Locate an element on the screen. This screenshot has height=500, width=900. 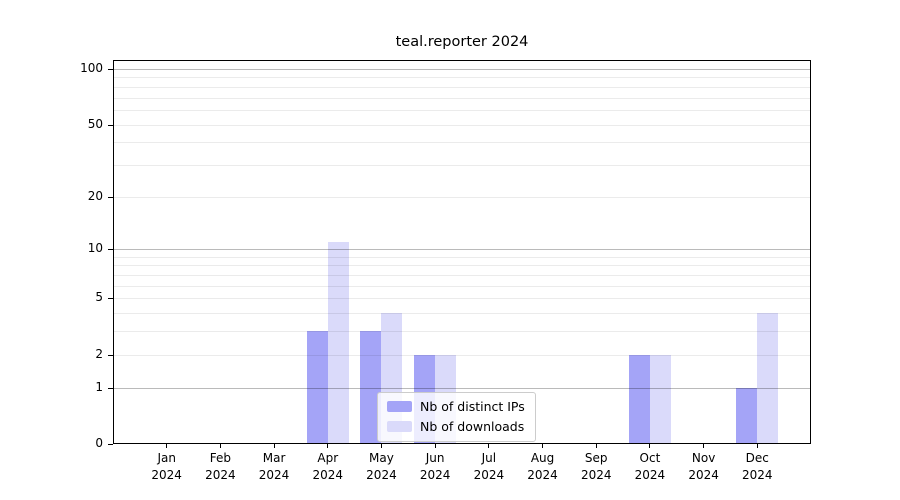
x-tick-label-month: Jan is located at coordinates (166, 458).